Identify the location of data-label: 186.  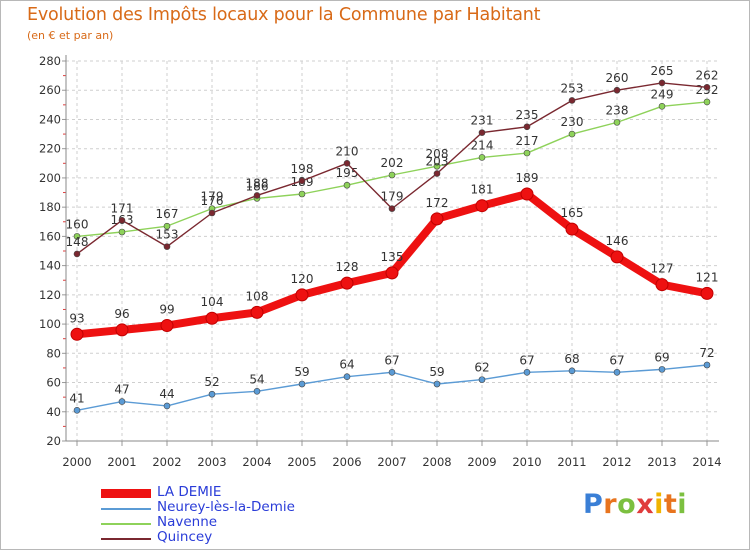
(257, 186).